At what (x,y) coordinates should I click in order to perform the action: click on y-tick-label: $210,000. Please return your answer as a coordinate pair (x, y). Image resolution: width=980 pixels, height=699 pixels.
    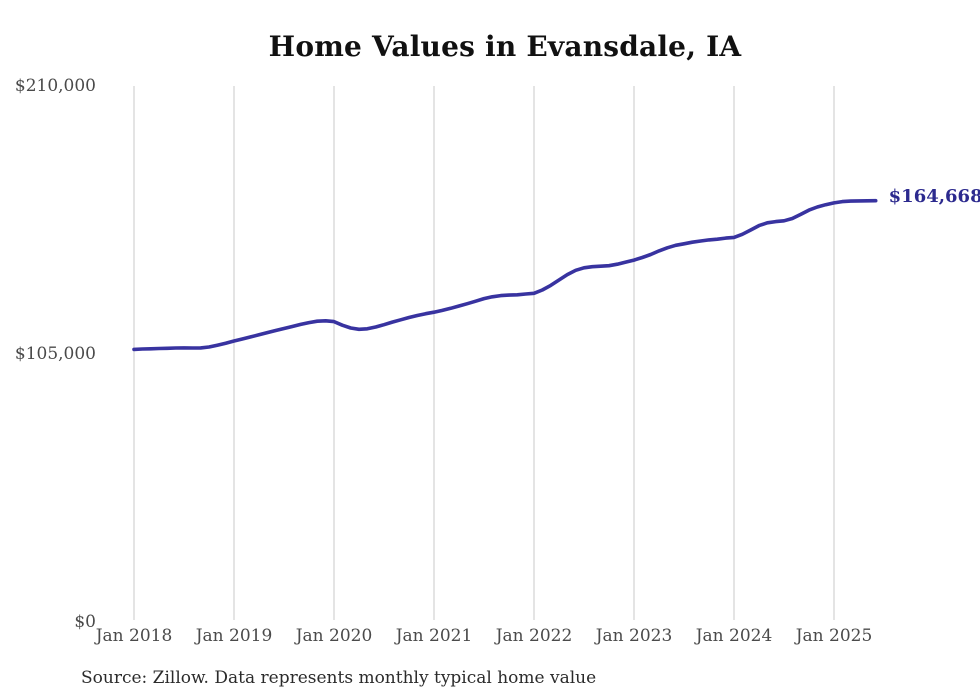
    Looking at the image, I should click on (55, 86).